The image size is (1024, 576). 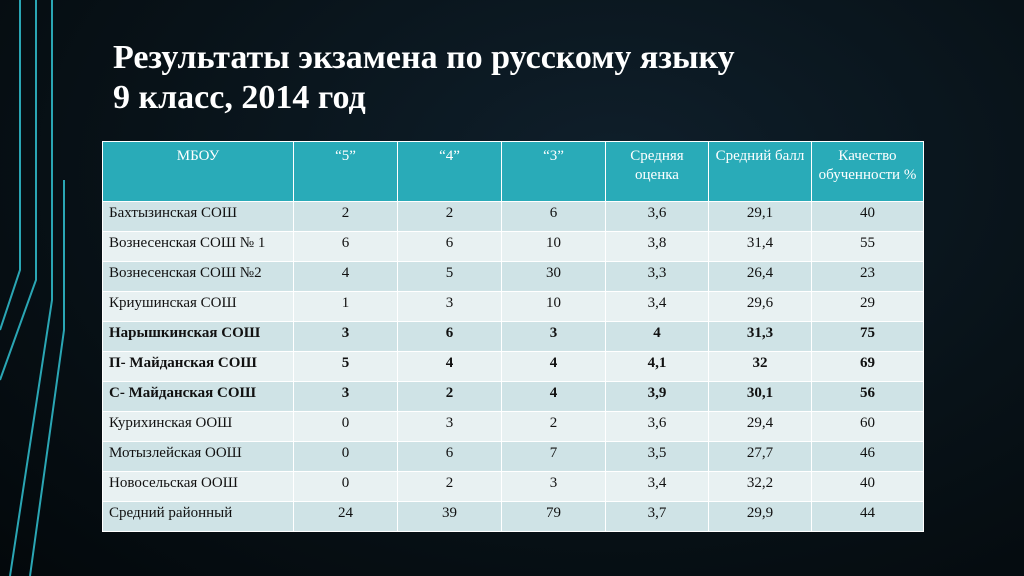 I want to click on avg-score-cell: 31,3, so click(x=760, y=336).